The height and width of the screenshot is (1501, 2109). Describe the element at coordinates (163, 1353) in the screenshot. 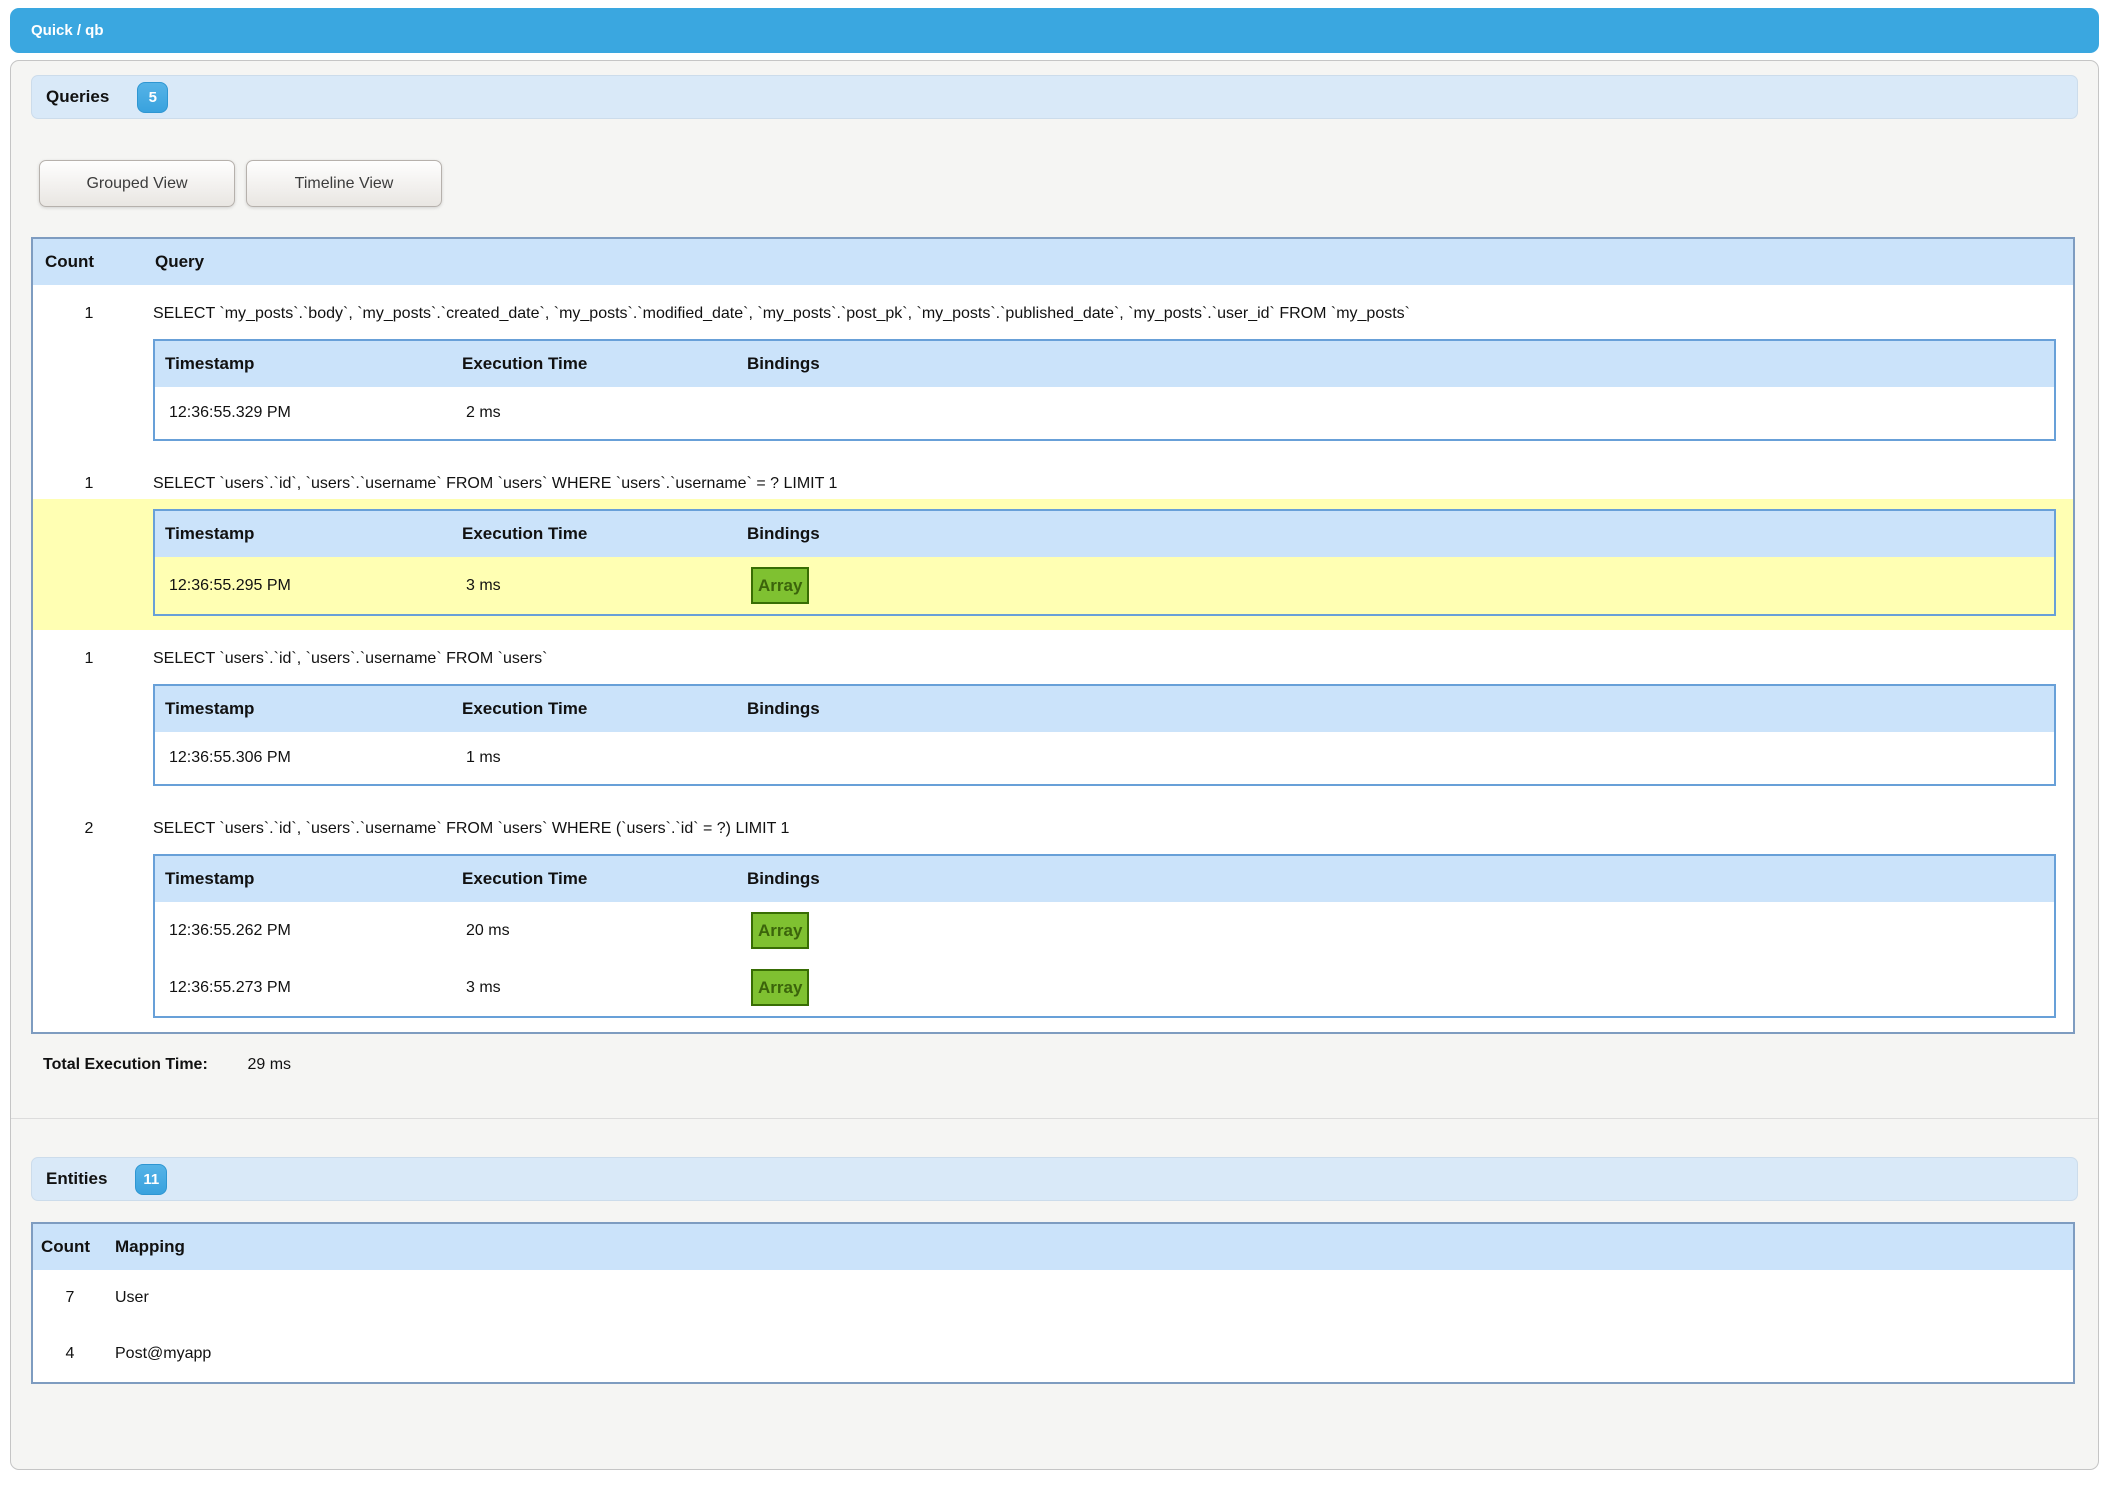

I see `entity-mapping: Post@myapp` at that location.